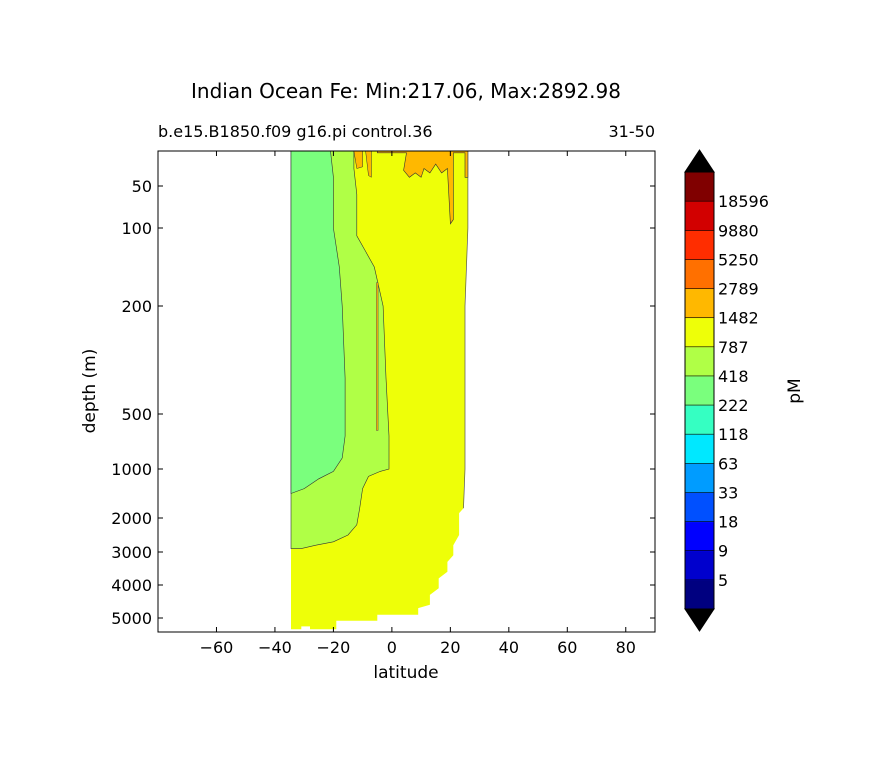  I want to click on x-tick-label: −40, so click(275, 647).